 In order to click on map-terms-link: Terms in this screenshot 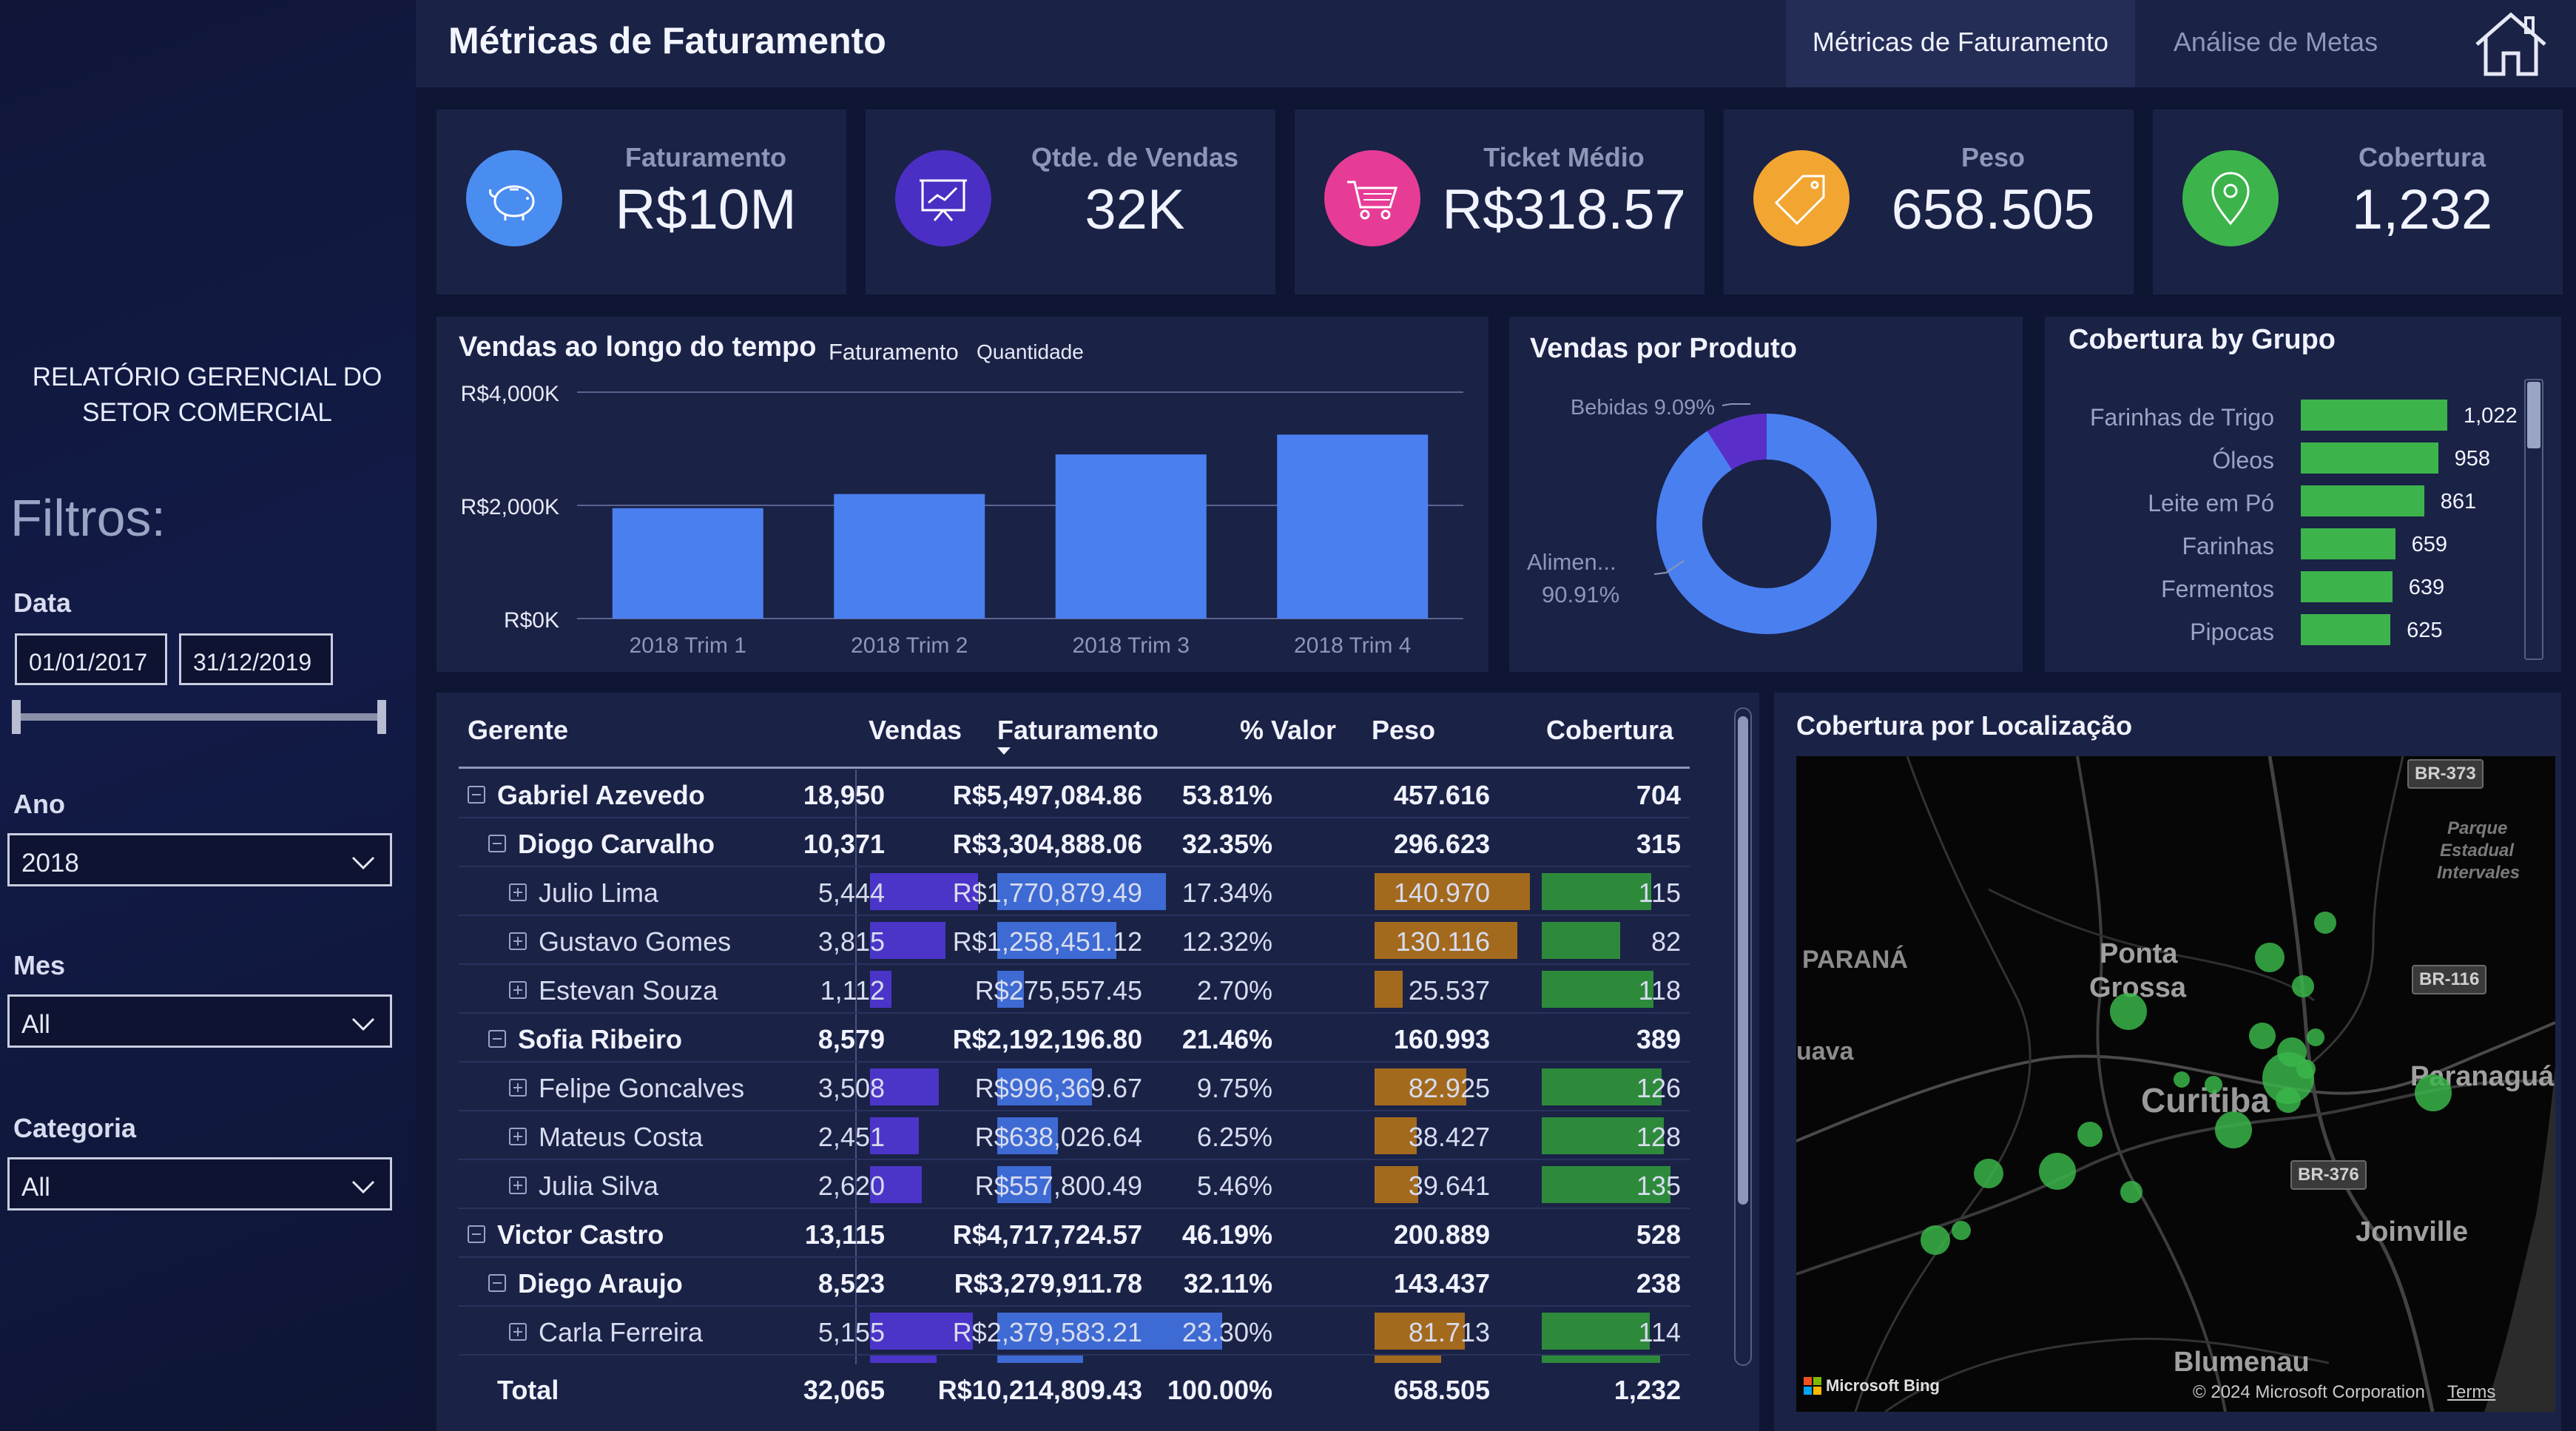, I will do `click(2471, 1392)`.